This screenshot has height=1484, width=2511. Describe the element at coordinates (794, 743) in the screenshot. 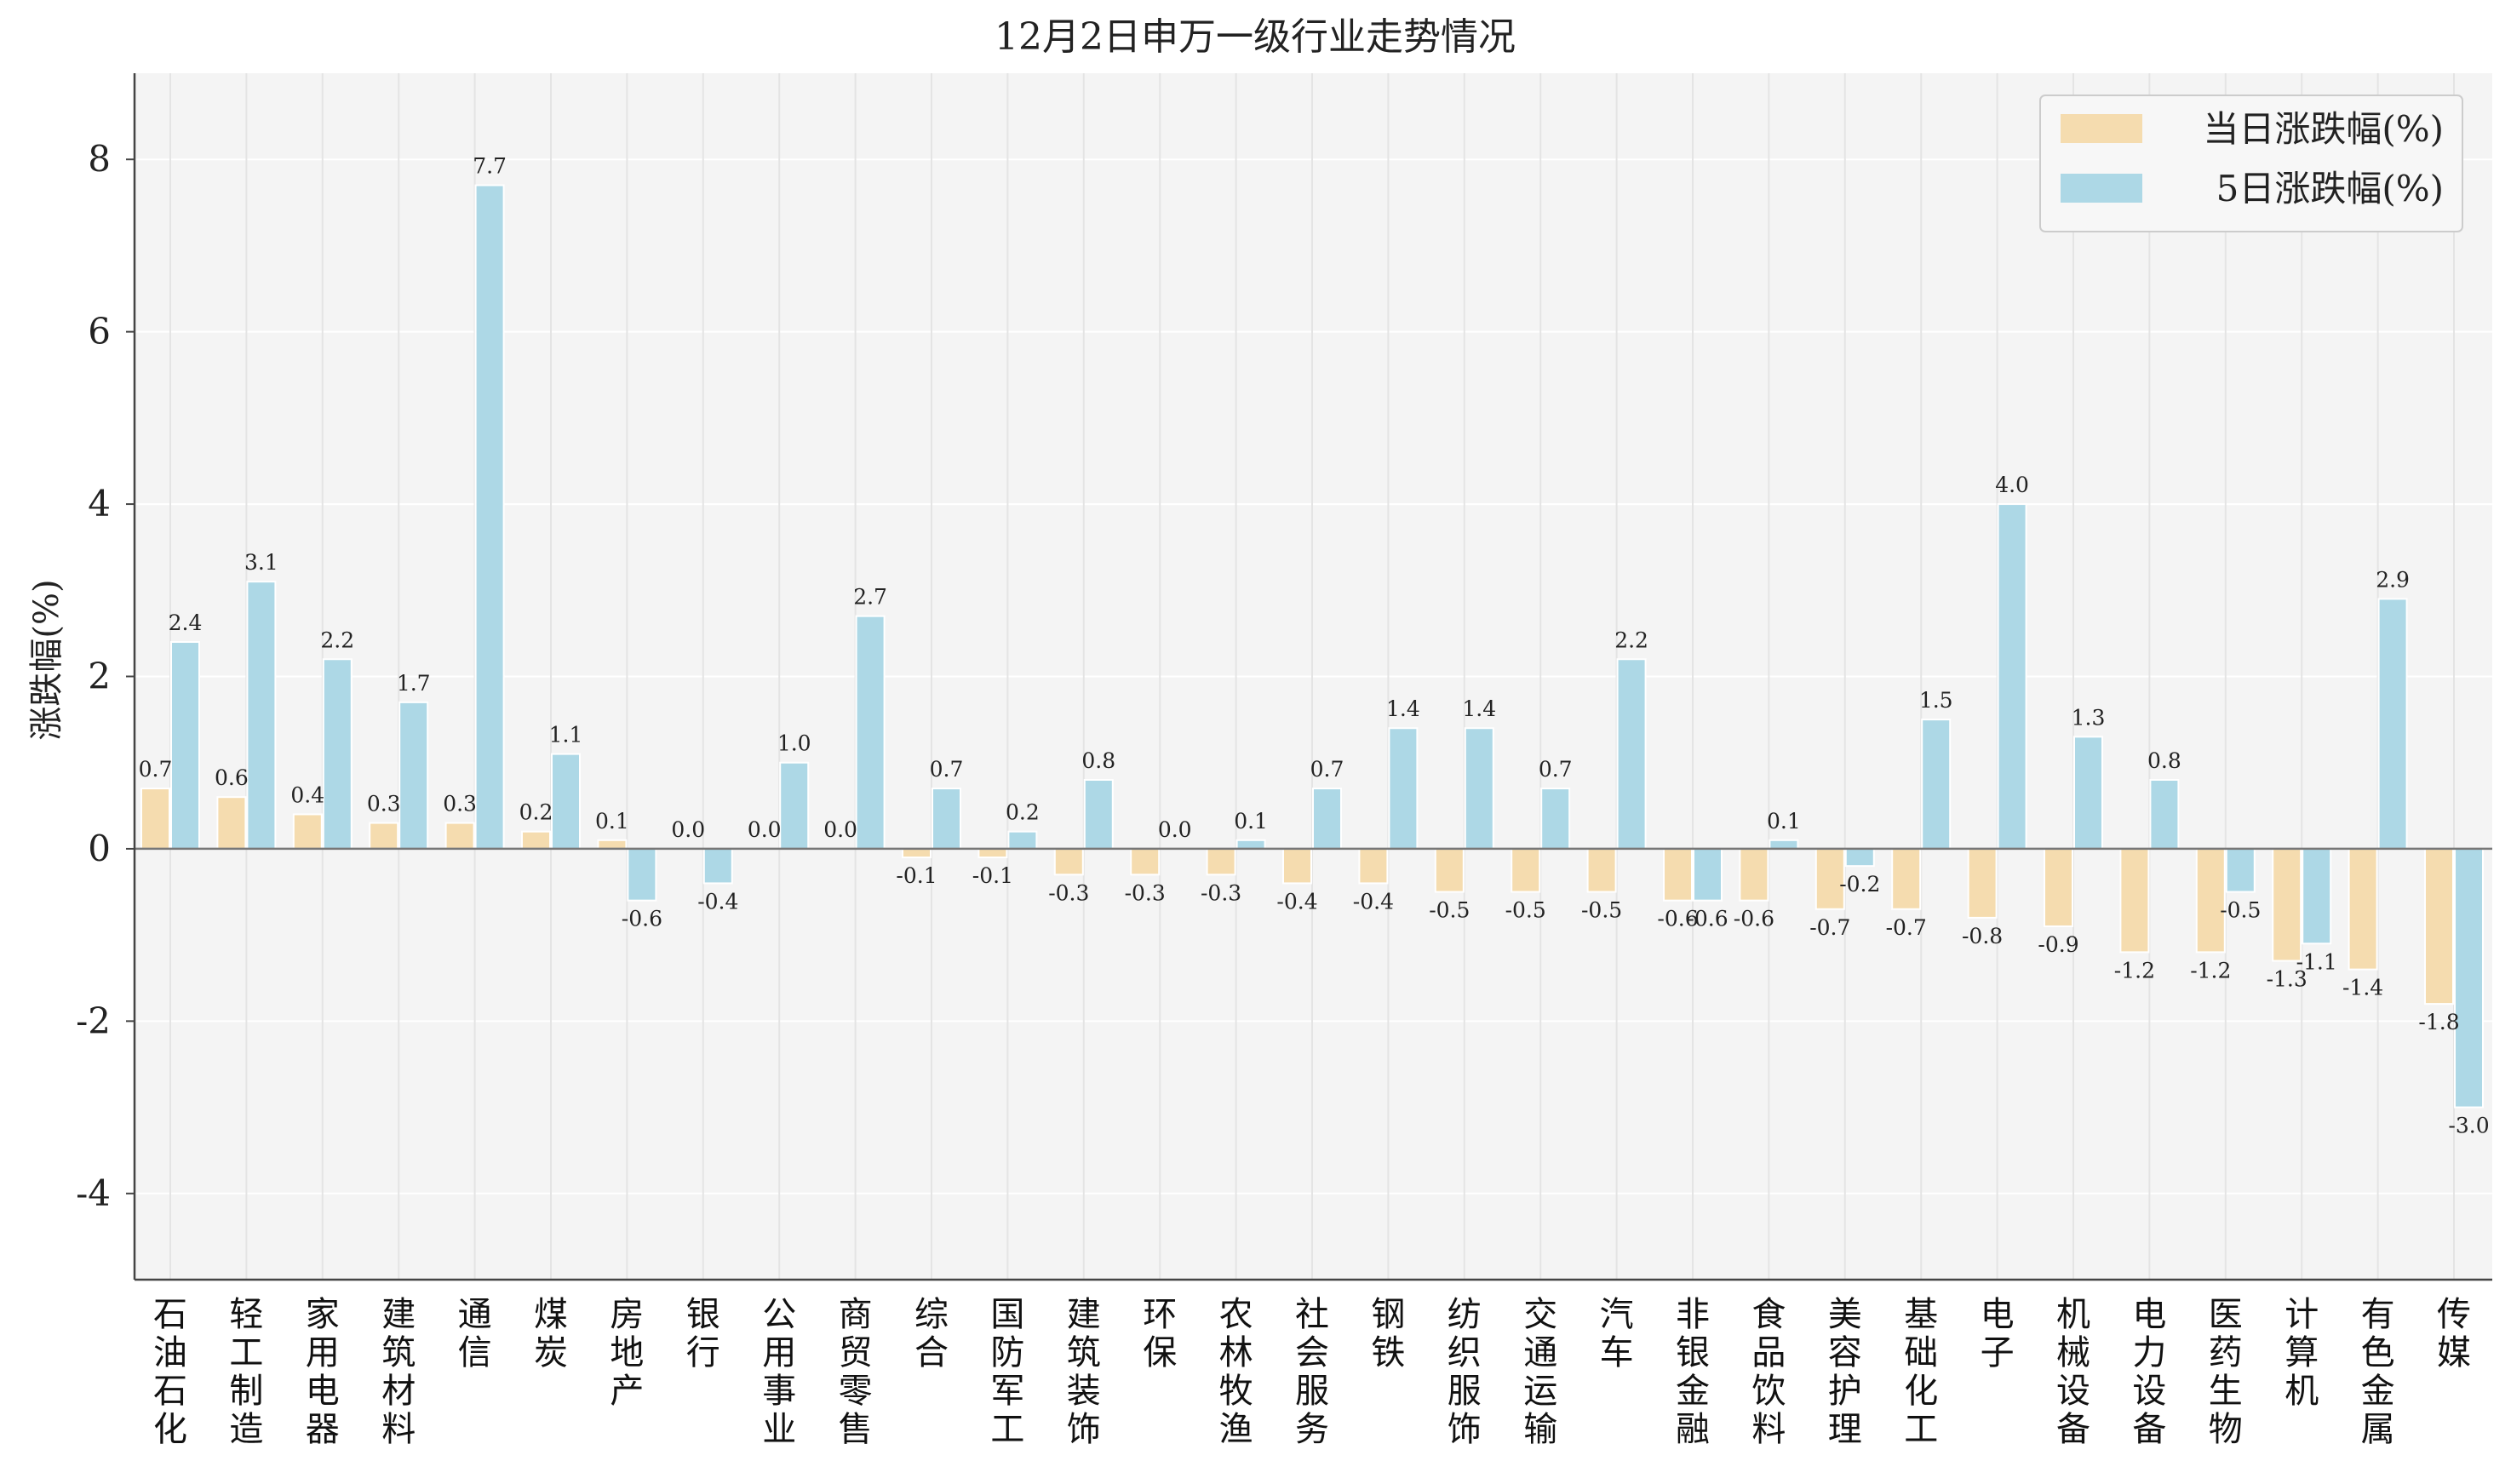

I see `data-label-5day: 1.0` at that location.